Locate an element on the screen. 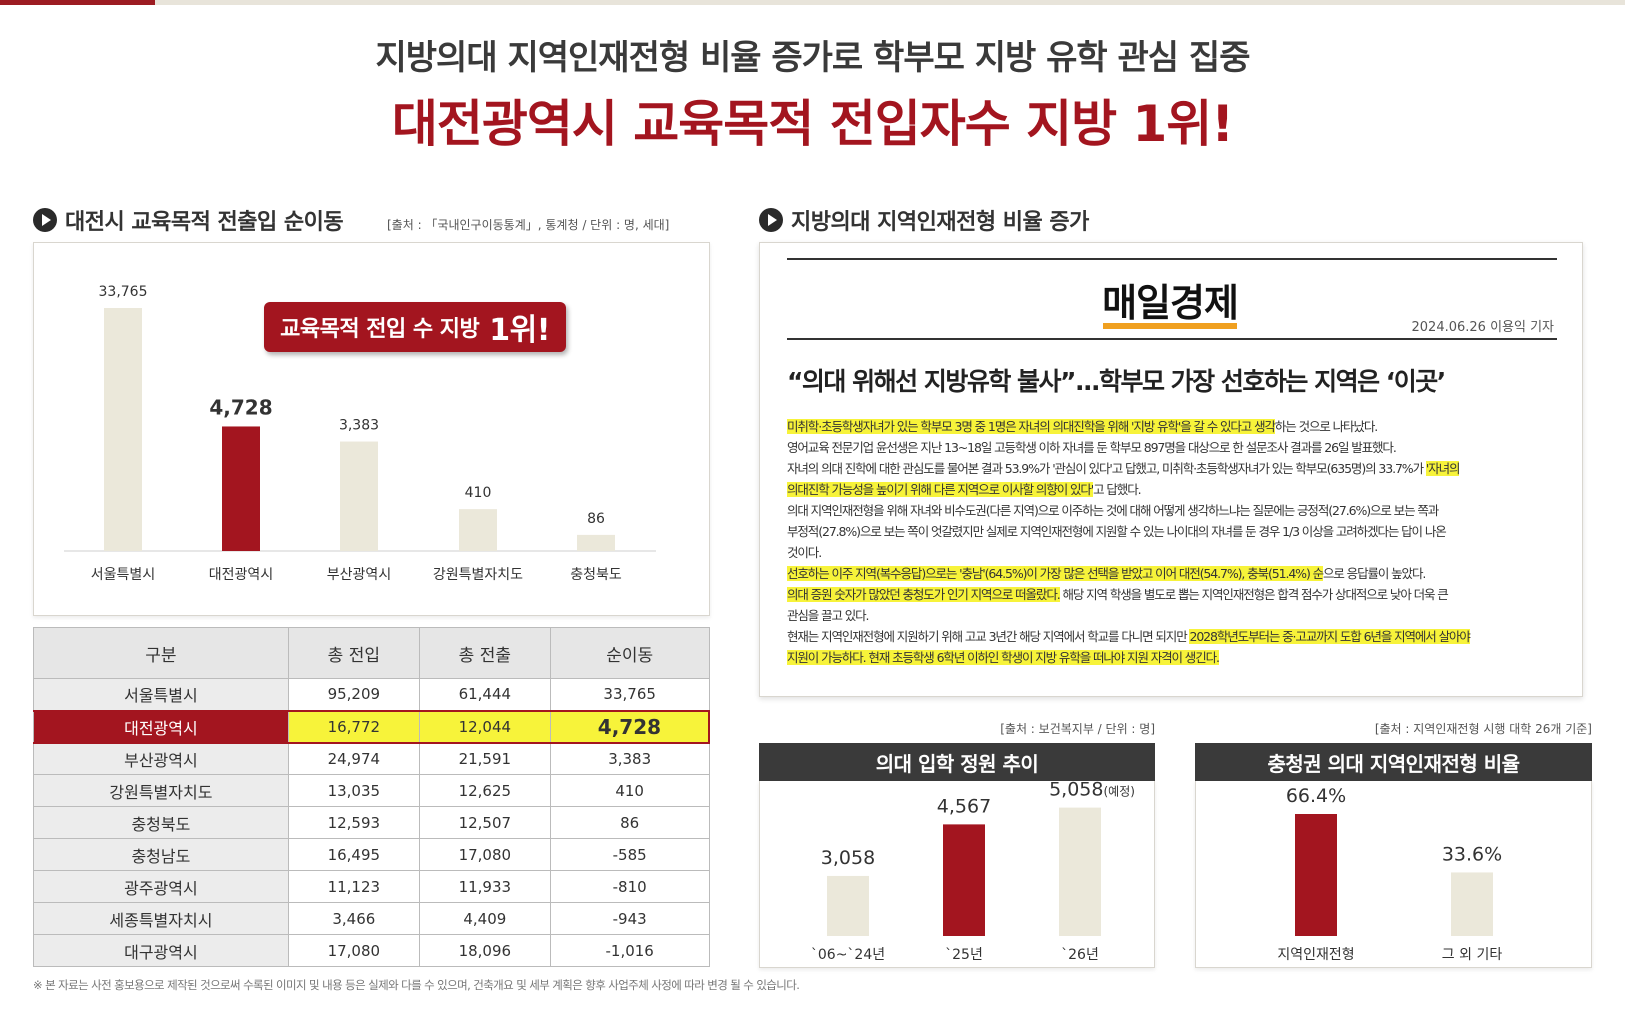  table-cell: 61,444 is located at coordinates (484, 694).